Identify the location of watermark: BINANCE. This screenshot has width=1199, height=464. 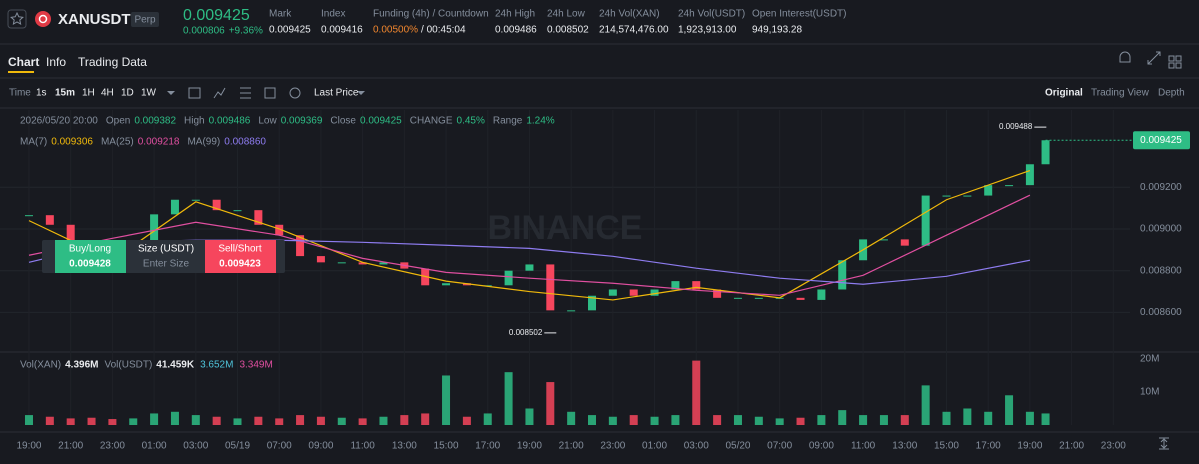
(565, 228).